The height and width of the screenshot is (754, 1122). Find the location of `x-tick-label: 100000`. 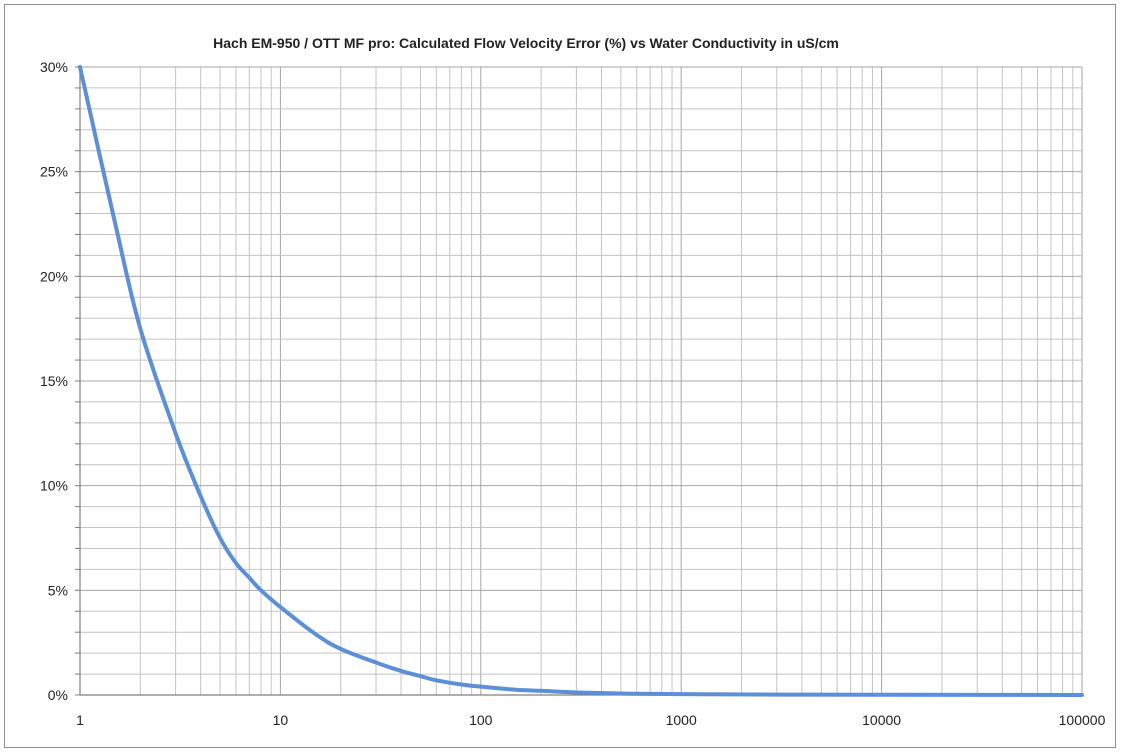

x-tick-label: 100000 is located at coordinates (1082, 720).